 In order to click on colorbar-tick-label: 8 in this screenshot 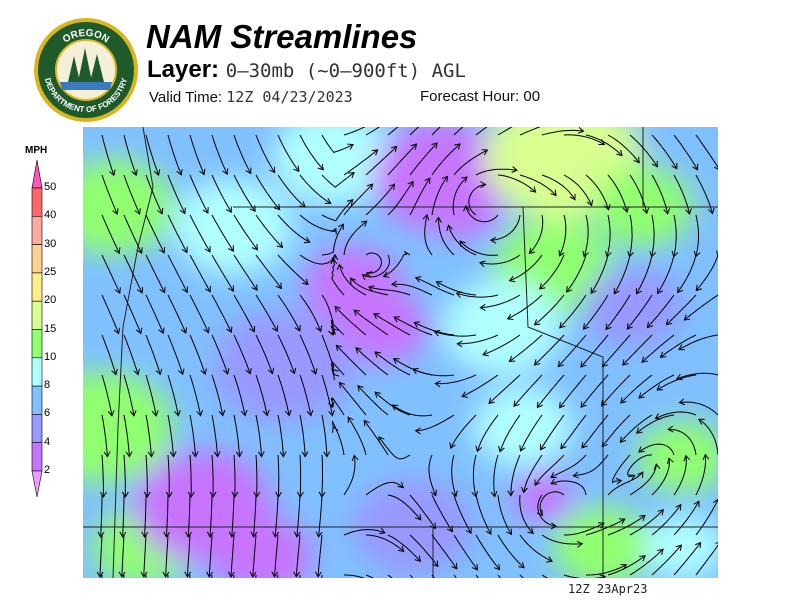, I will do `click(47, 385)`.